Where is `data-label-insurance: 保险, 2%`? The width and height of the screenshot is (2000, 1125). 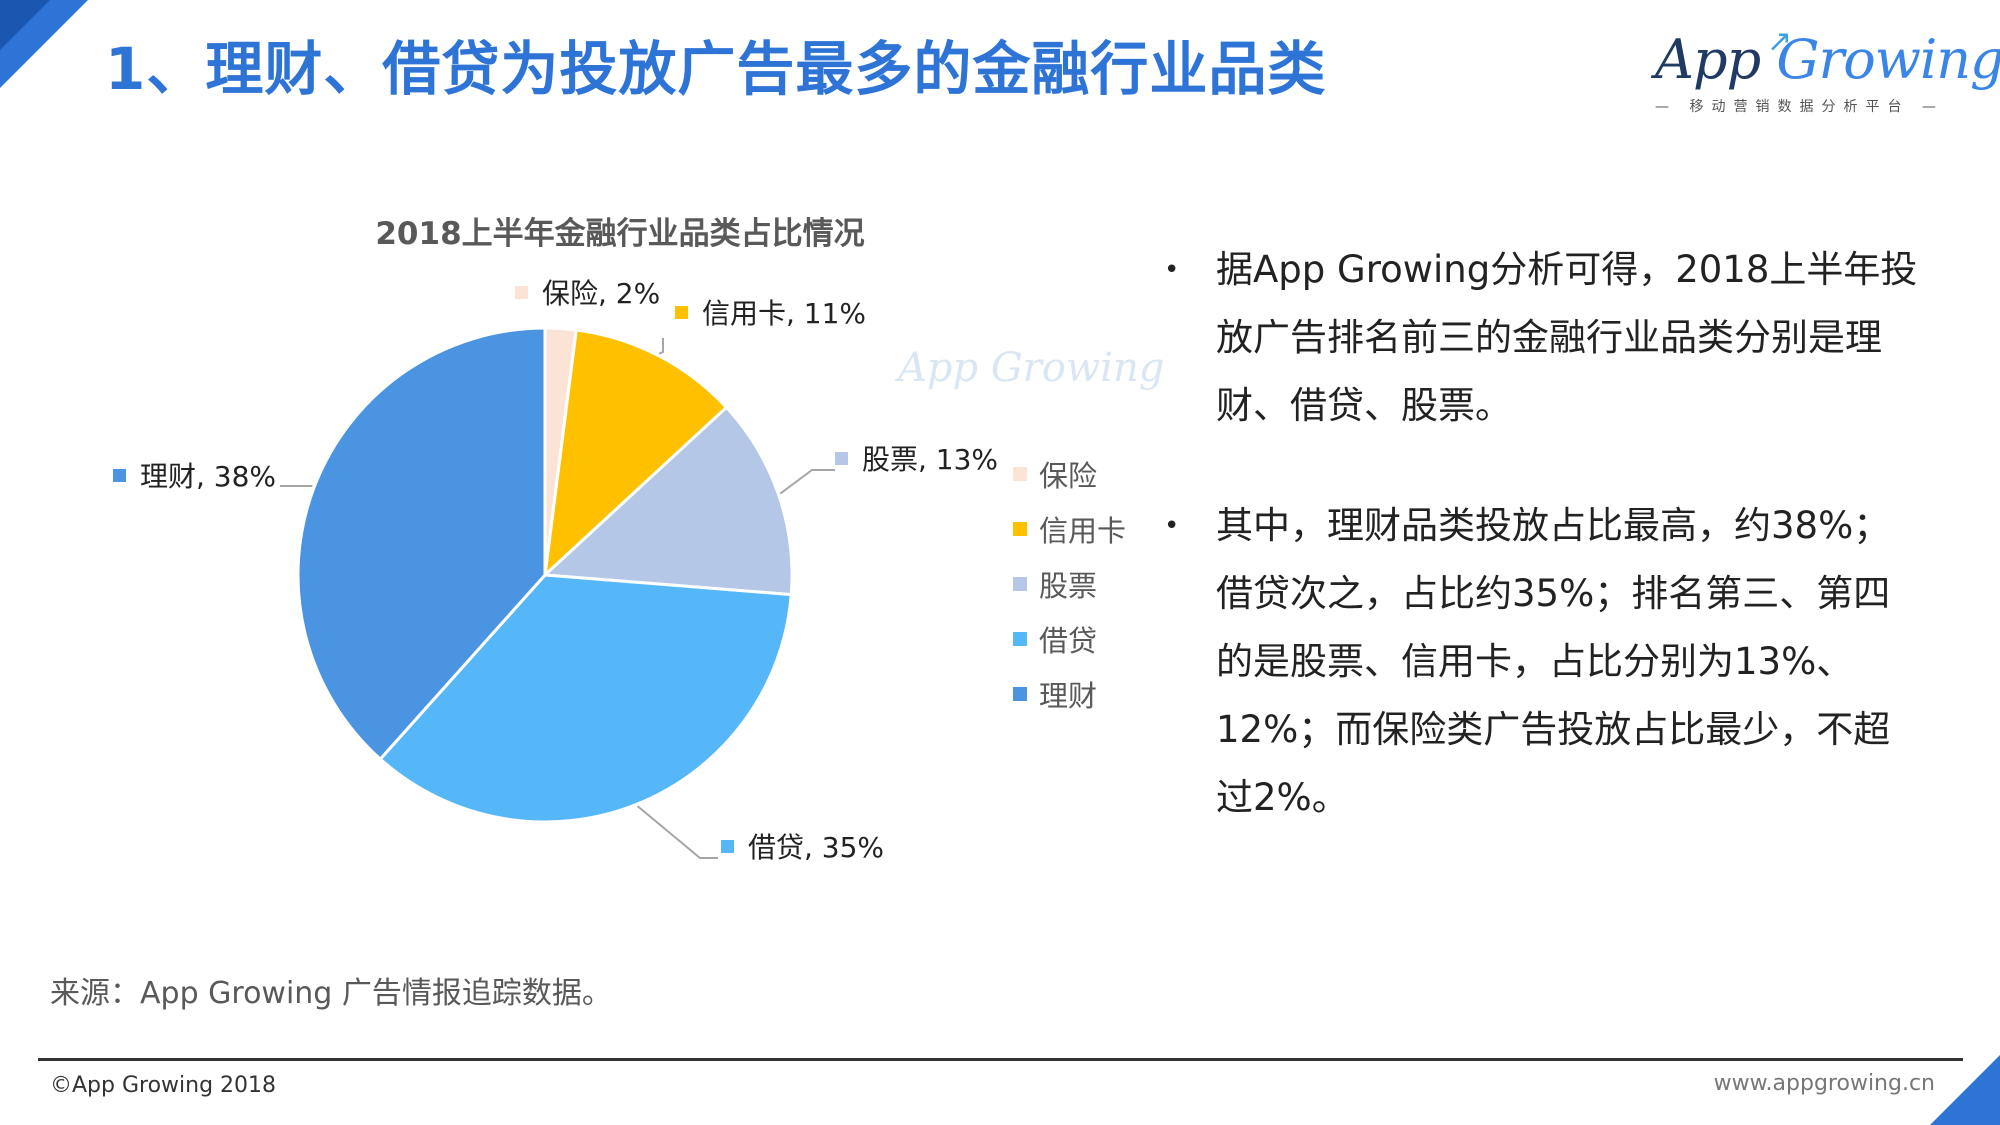 data-label-insurance: 保险, 2% is located at coordinates (587, 292).